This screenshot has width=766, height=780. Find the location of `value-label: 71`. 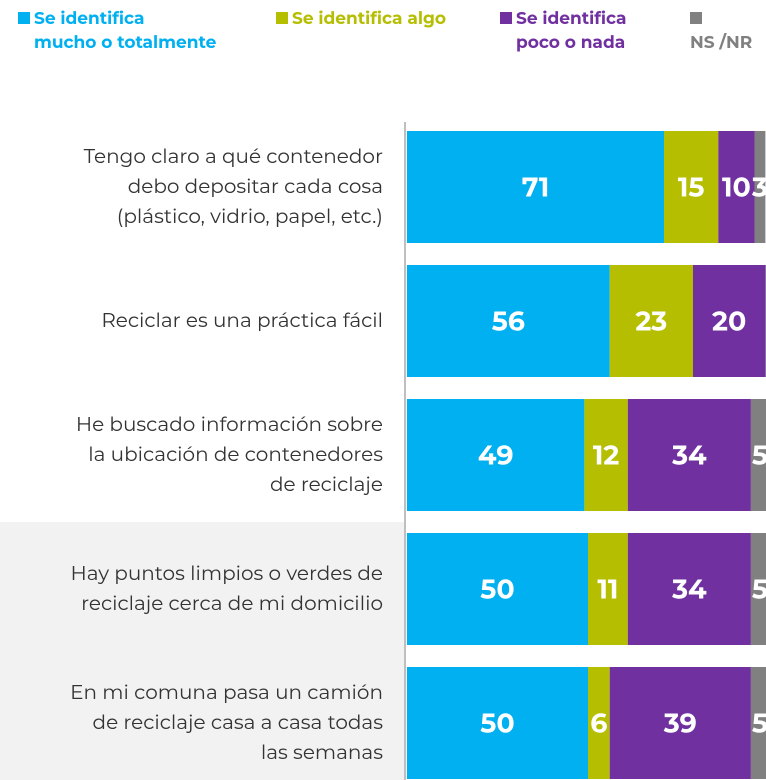

value-label: 71 is located at coordinates (536, 186).